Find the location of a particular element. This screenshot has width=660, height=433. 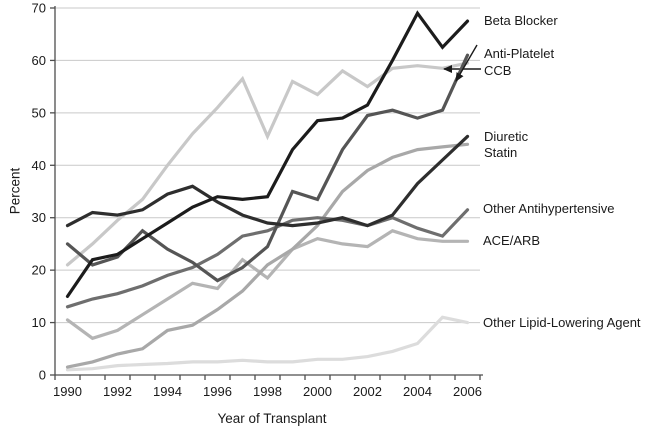

series-label-other-lipid-lowering-agent: Other Lipid-Lowering Agent is located at coordinates (562, 322).